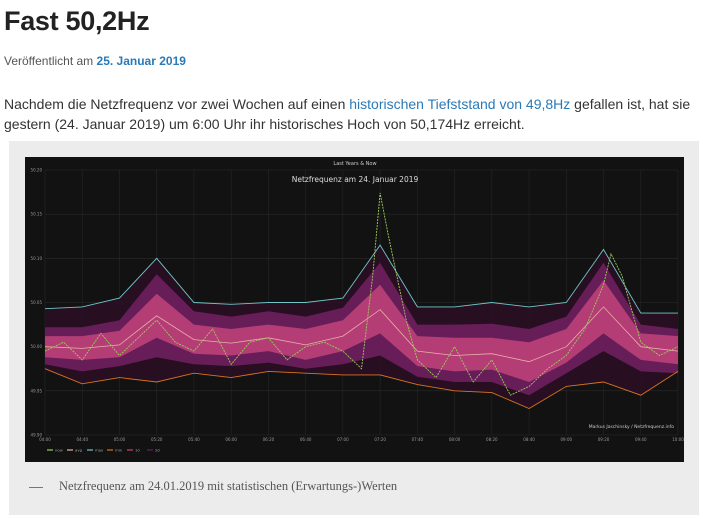  I want to click on x-tick-label: 07:00, so click(343, 439).